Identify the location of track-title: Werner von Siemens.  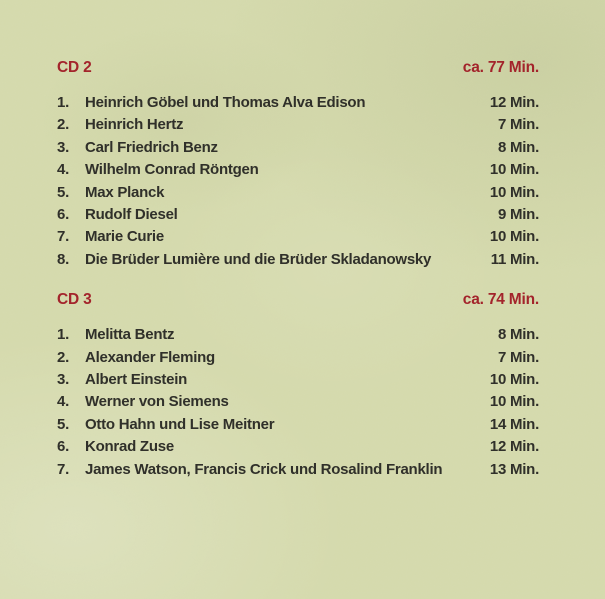
(157, 402).